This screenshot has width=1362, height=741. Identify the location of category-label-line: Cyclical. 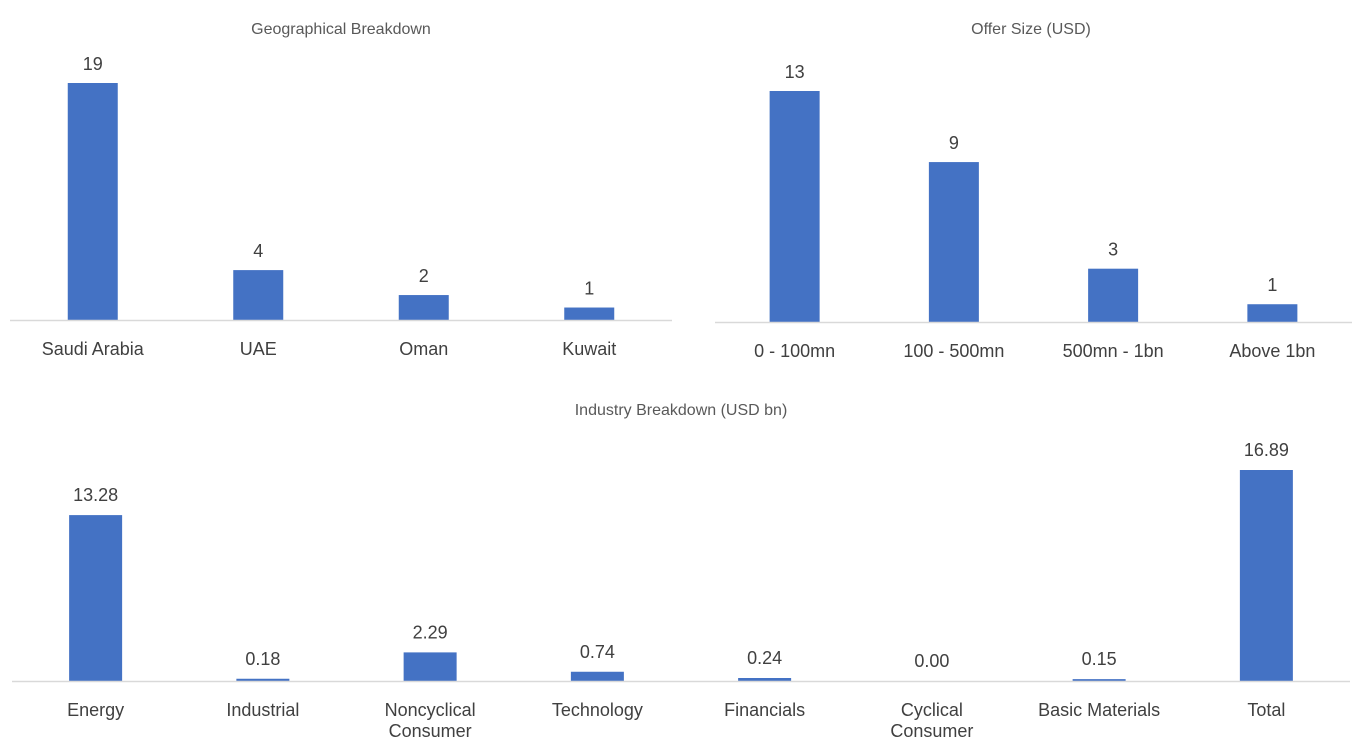
(932, 710).